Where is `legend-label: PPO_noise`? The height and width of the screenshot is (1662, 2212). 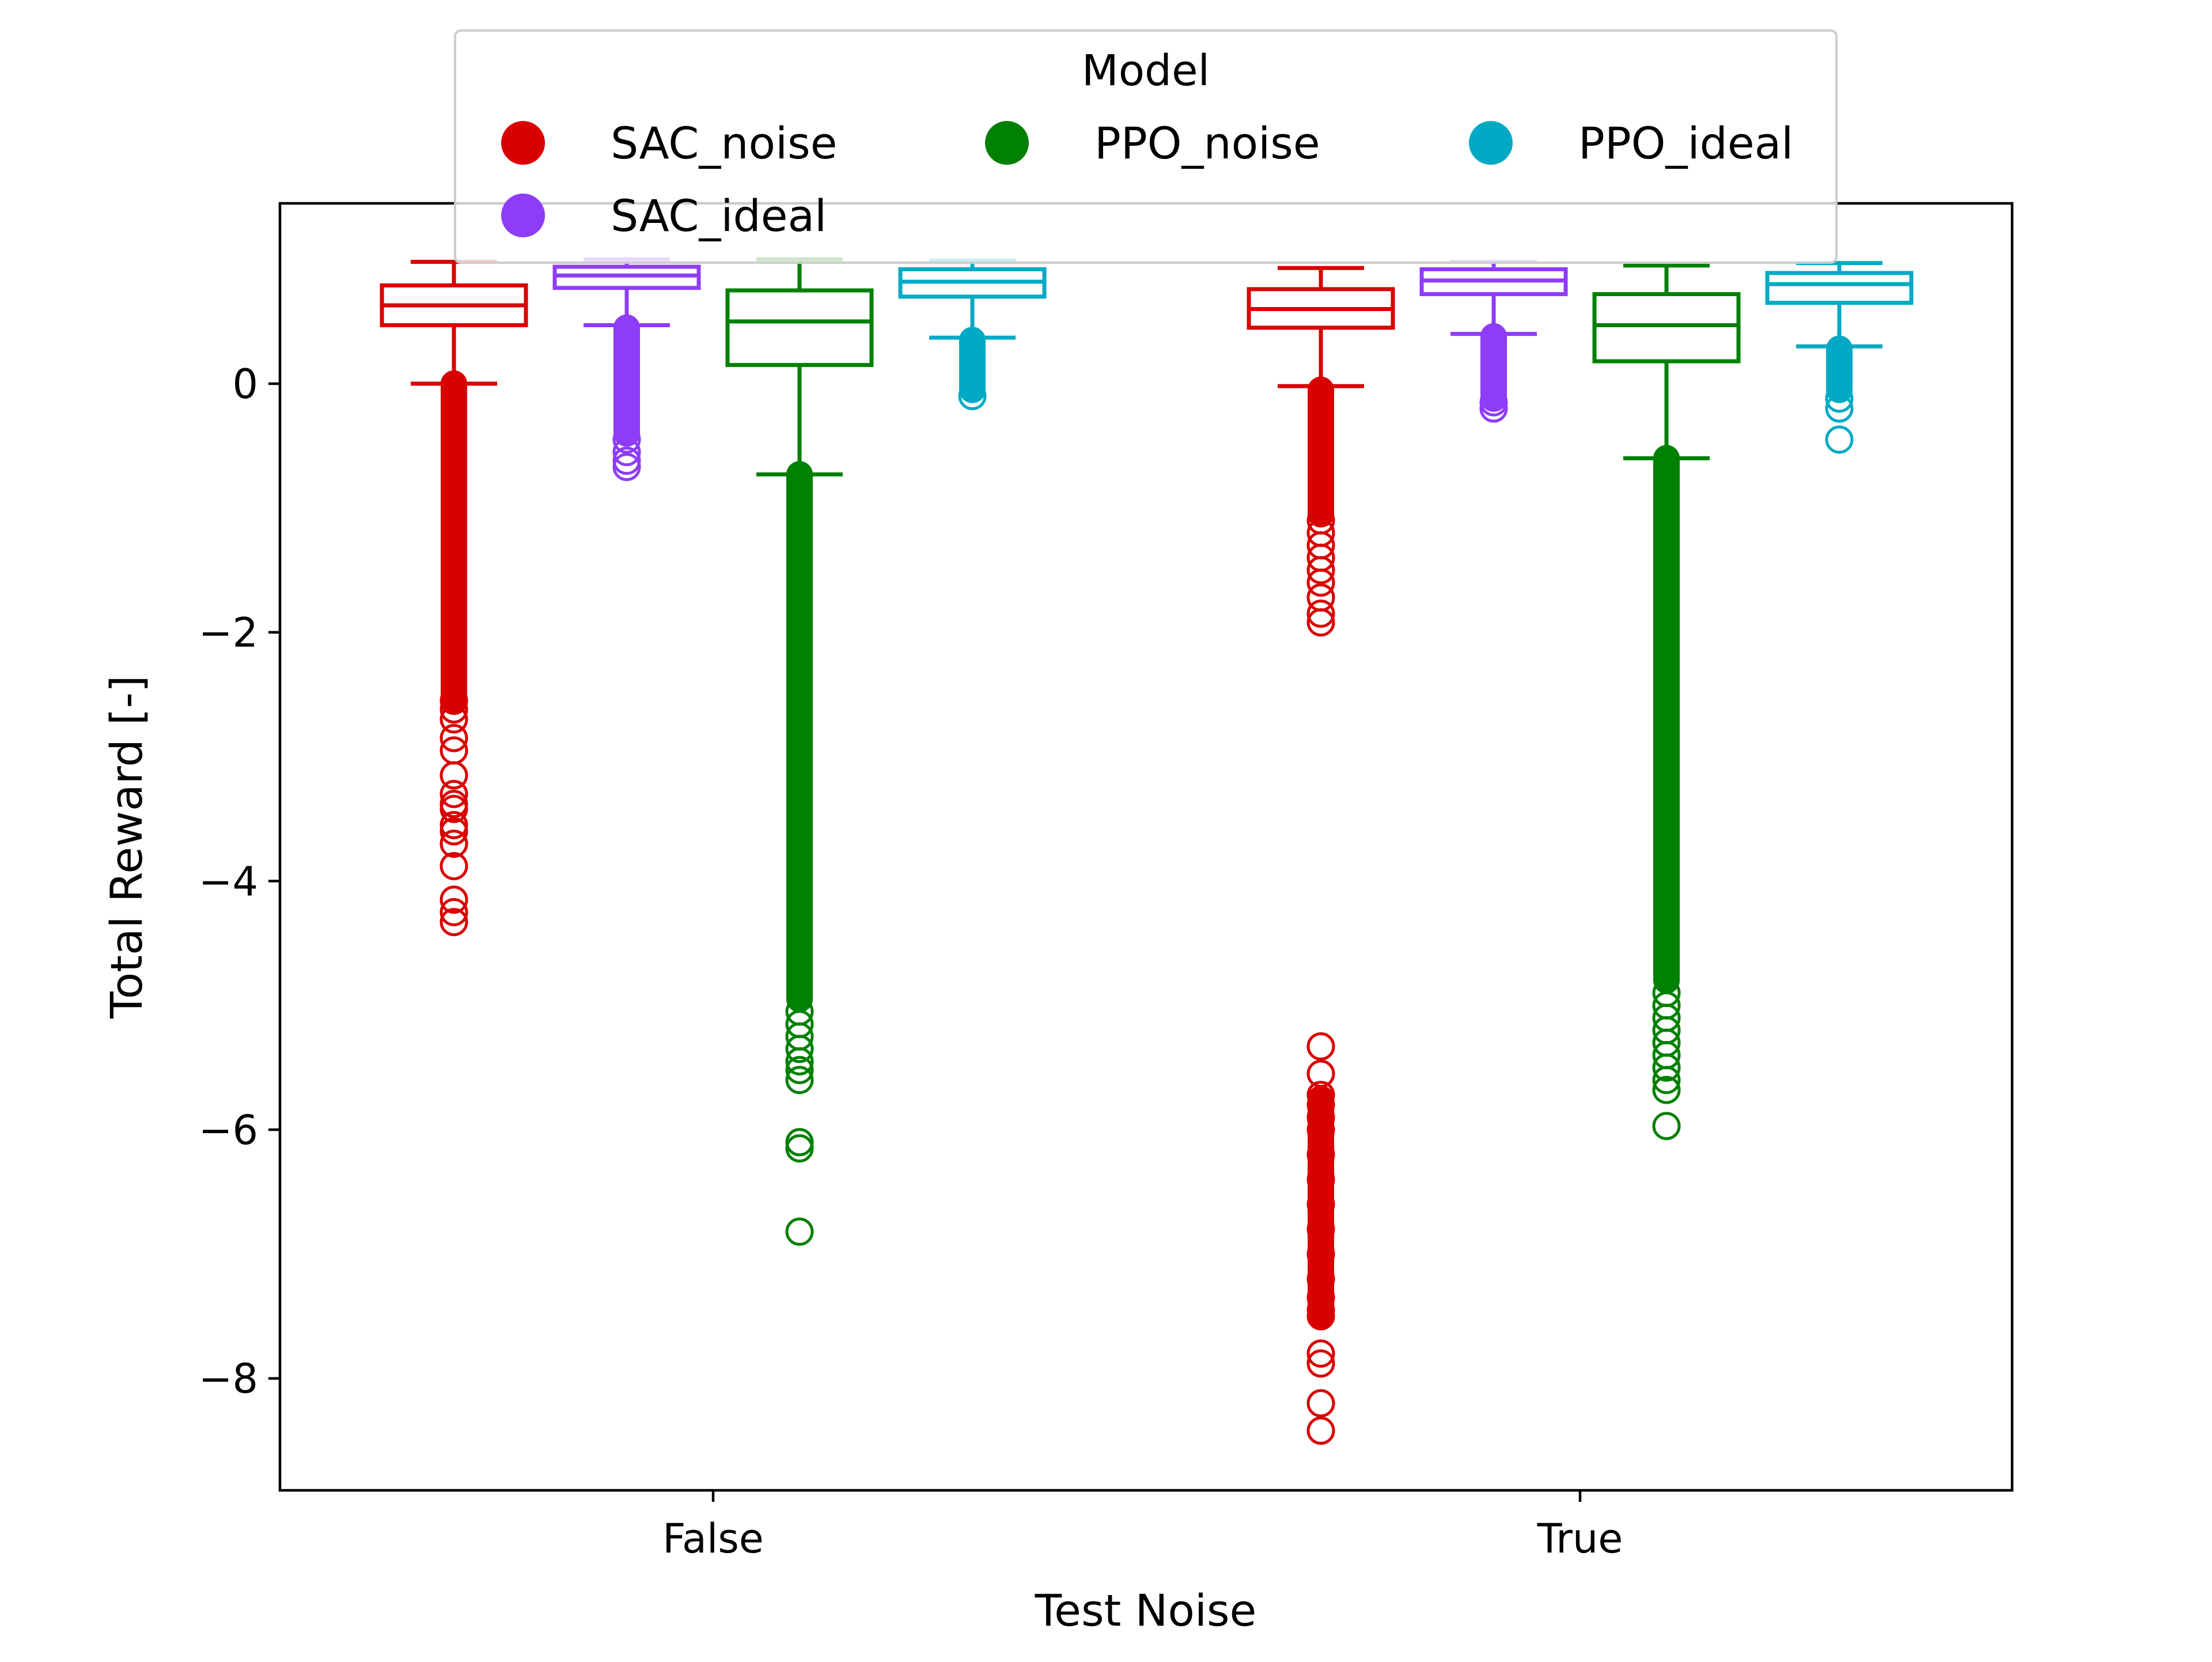 legend-label: PPO_noise is located at coordinates (1207, 143).